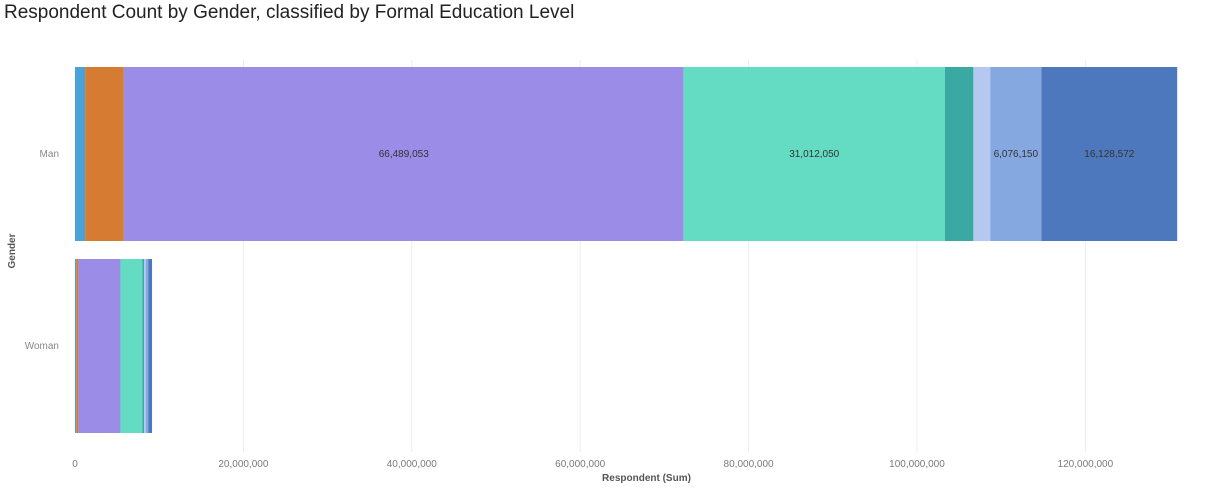 The height and width of the screenshot is (500, 1207). I want to click on x-tick-label: 40,000,000, so click(412, 464).